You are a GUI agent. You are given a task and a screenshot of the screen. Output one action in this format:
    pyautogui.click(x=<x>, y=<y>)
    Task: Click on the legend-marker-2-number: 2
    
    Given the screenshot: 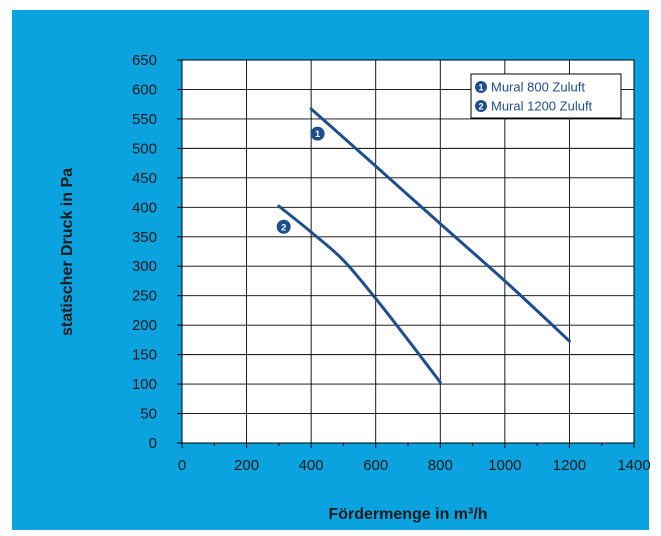 What is the action you would take?
    pyautogui.click(x=480, y=107)
    